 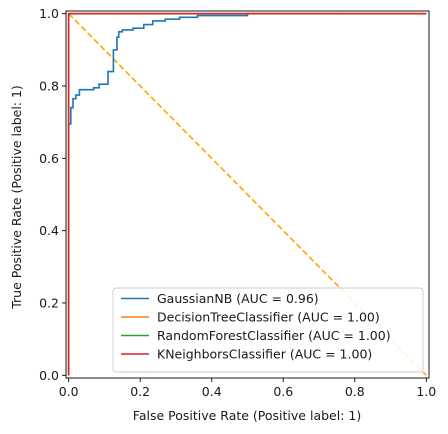 What do you see at coordinates (268, 317) in the screenshot?
I see `legend-label-1: DecisionTreeClassifier (AUC = 1.00)` at bounding box center [268, 317].